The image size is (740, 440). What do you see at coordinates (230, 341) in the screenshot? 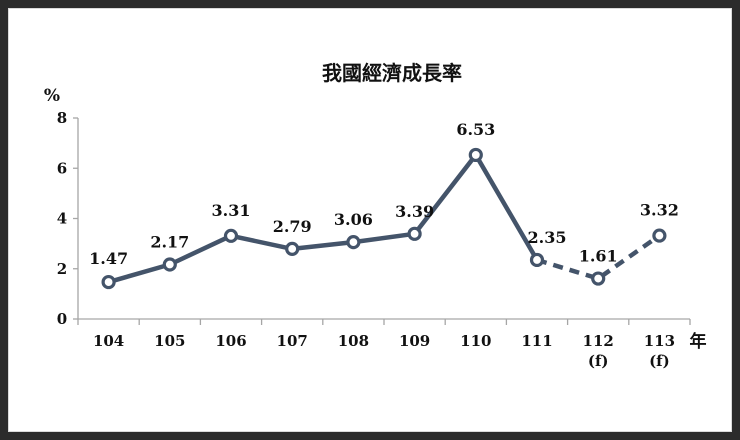
I see `x-tick-label: 106` at bounding box center [230, 341].